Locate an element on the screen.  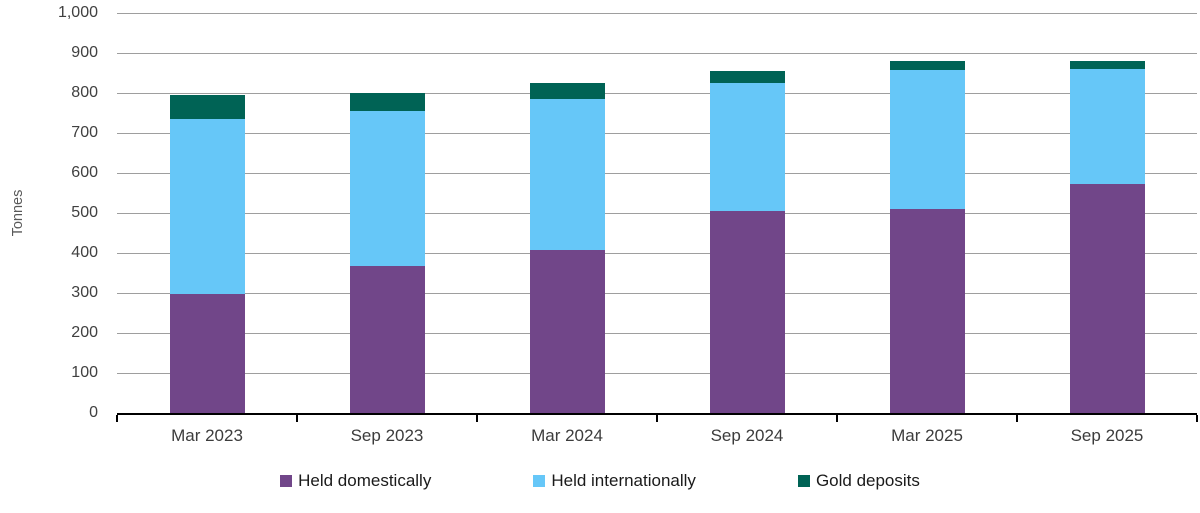
bar-mar-2025 is located at coordinates (927, 237).